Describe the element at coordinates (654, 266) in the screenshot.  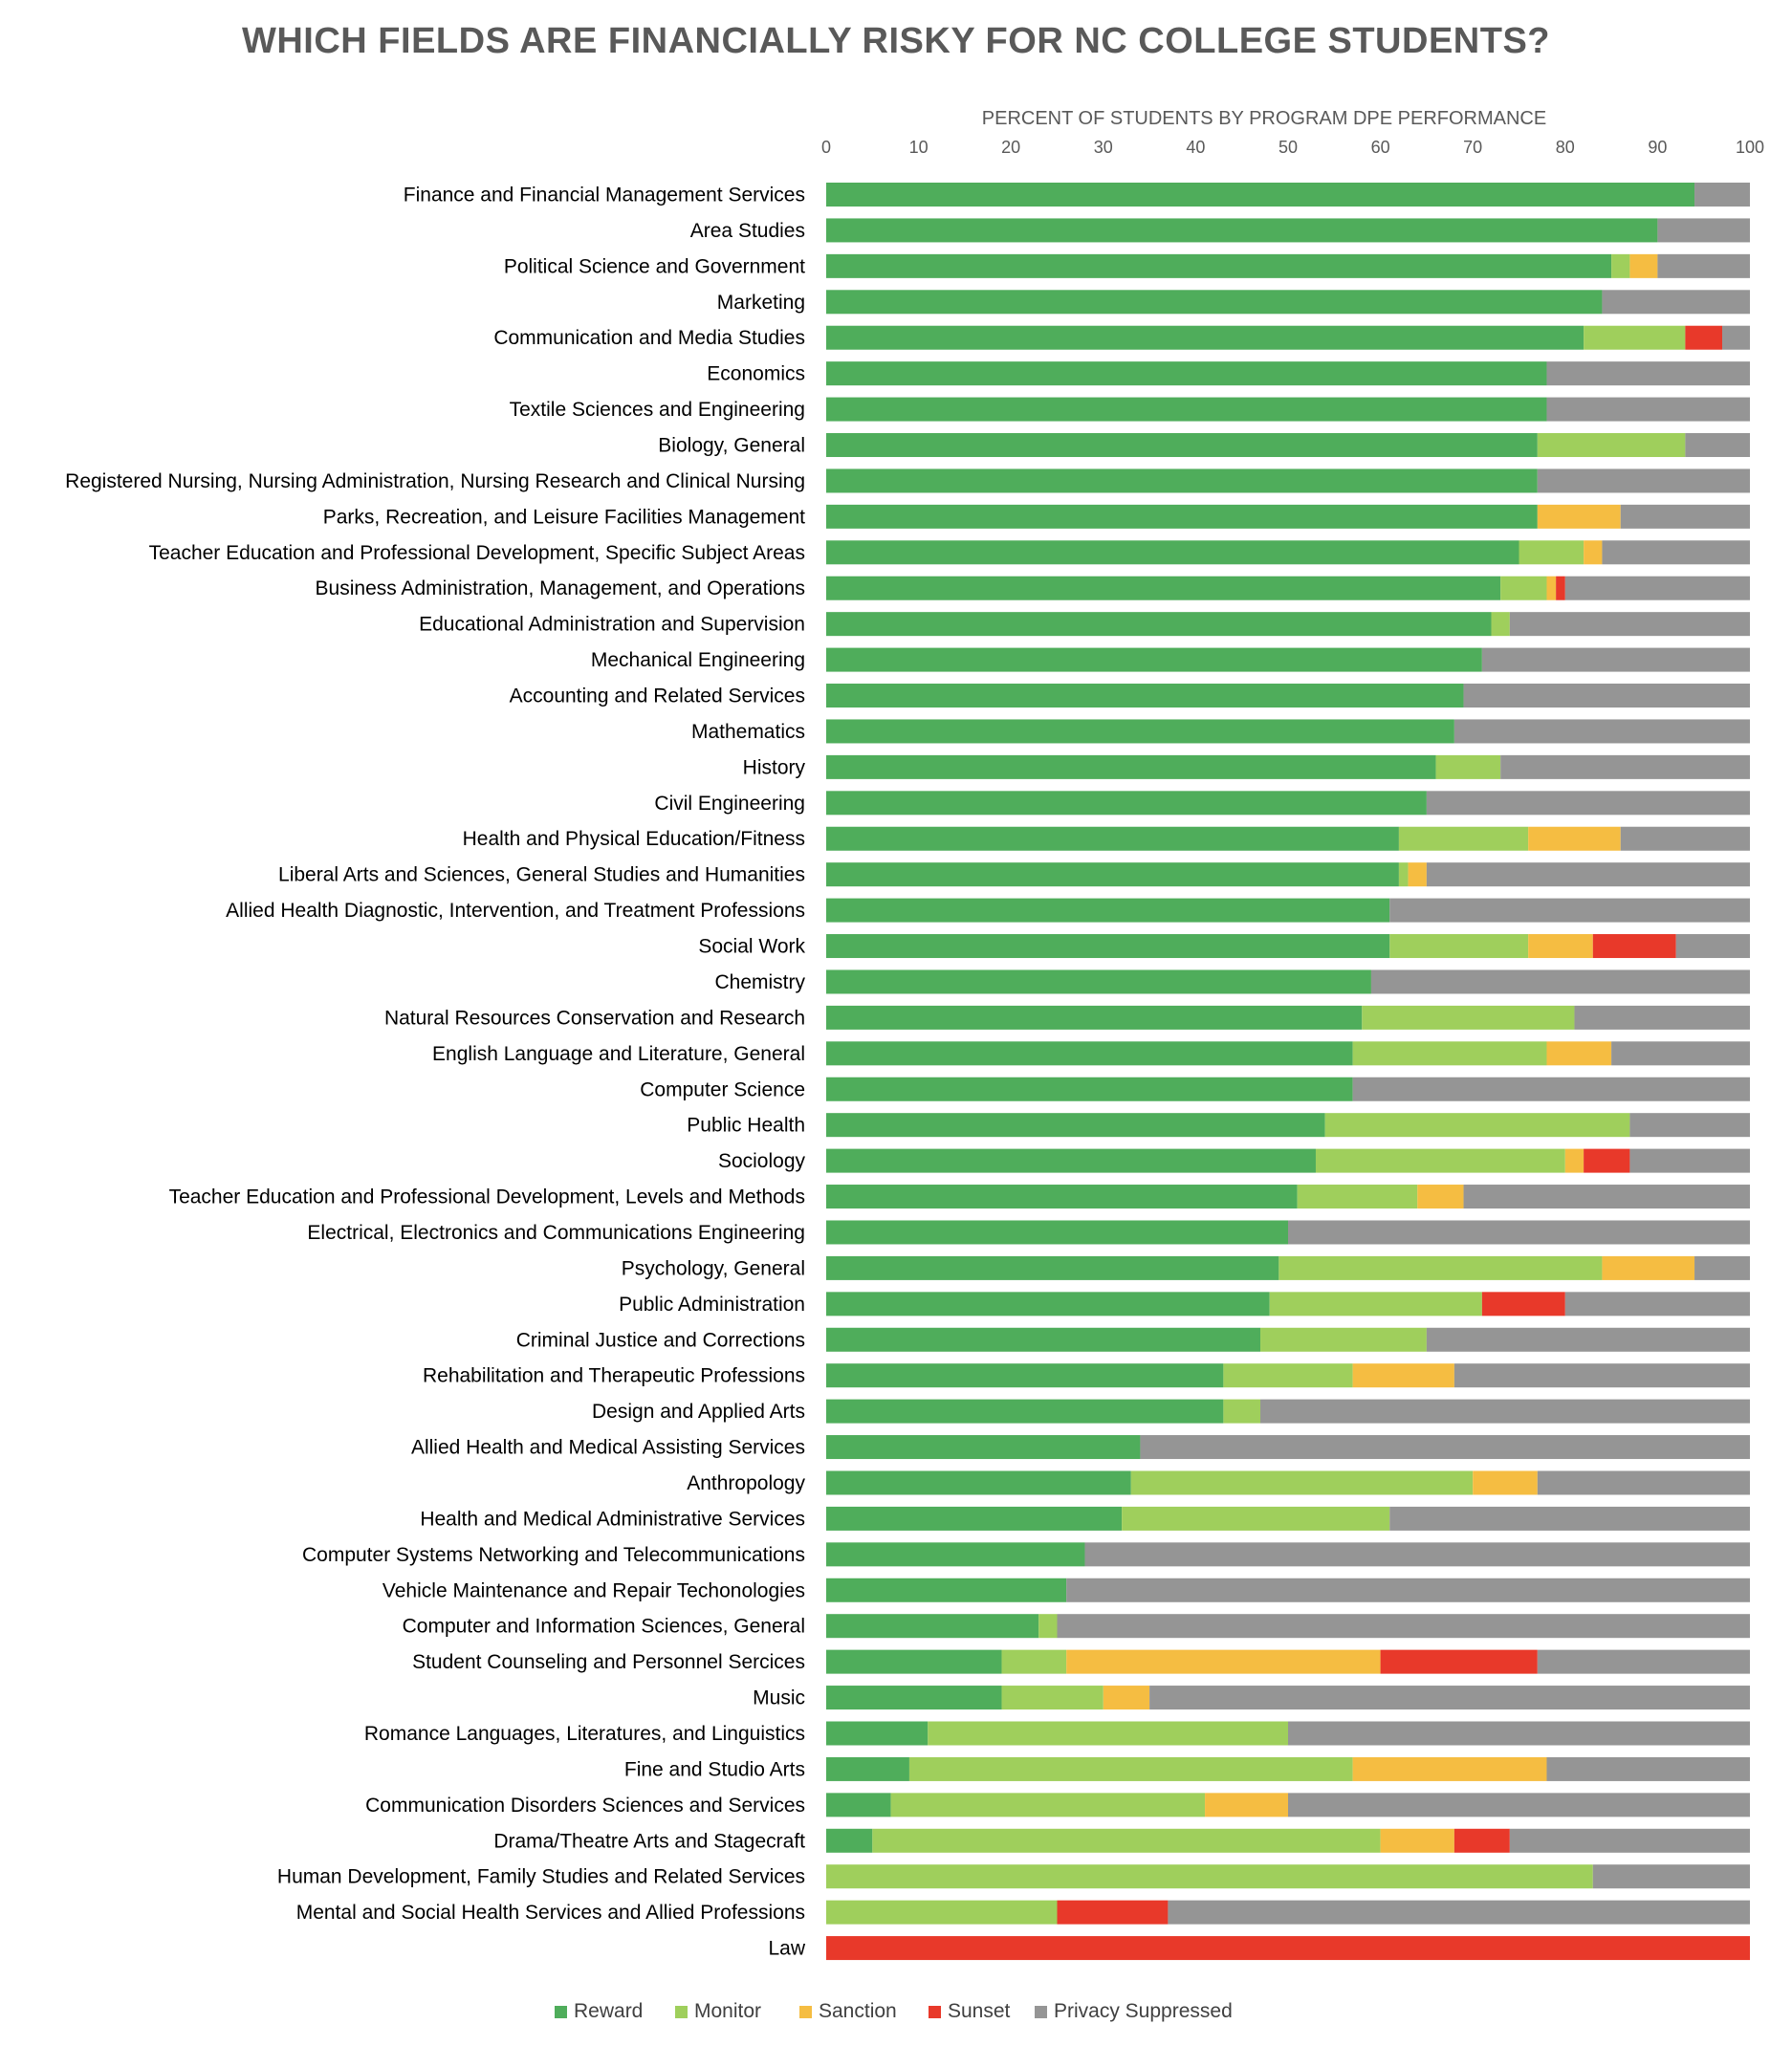
I see `category-label: Political Science and Government` at that location.